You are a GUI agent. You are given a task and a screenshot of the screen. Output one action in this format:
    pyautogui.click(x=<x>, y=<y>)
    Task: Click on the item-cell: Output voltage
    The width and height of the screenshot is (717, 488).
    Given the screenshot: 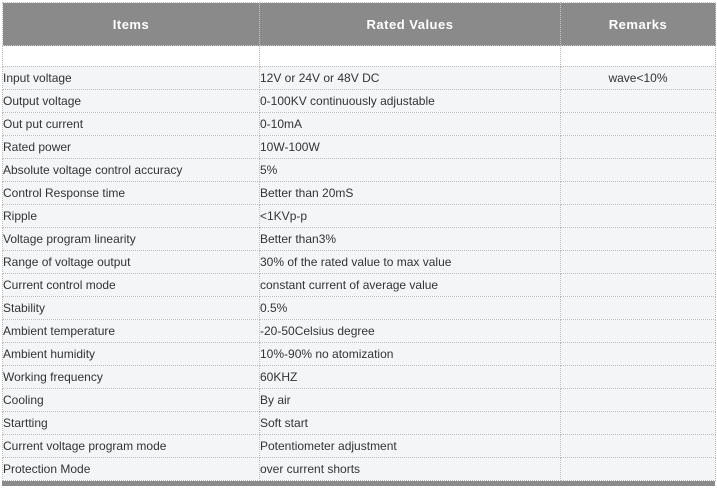 What is the action you would take?
    pyautogui.click(x=131, y=101)
    